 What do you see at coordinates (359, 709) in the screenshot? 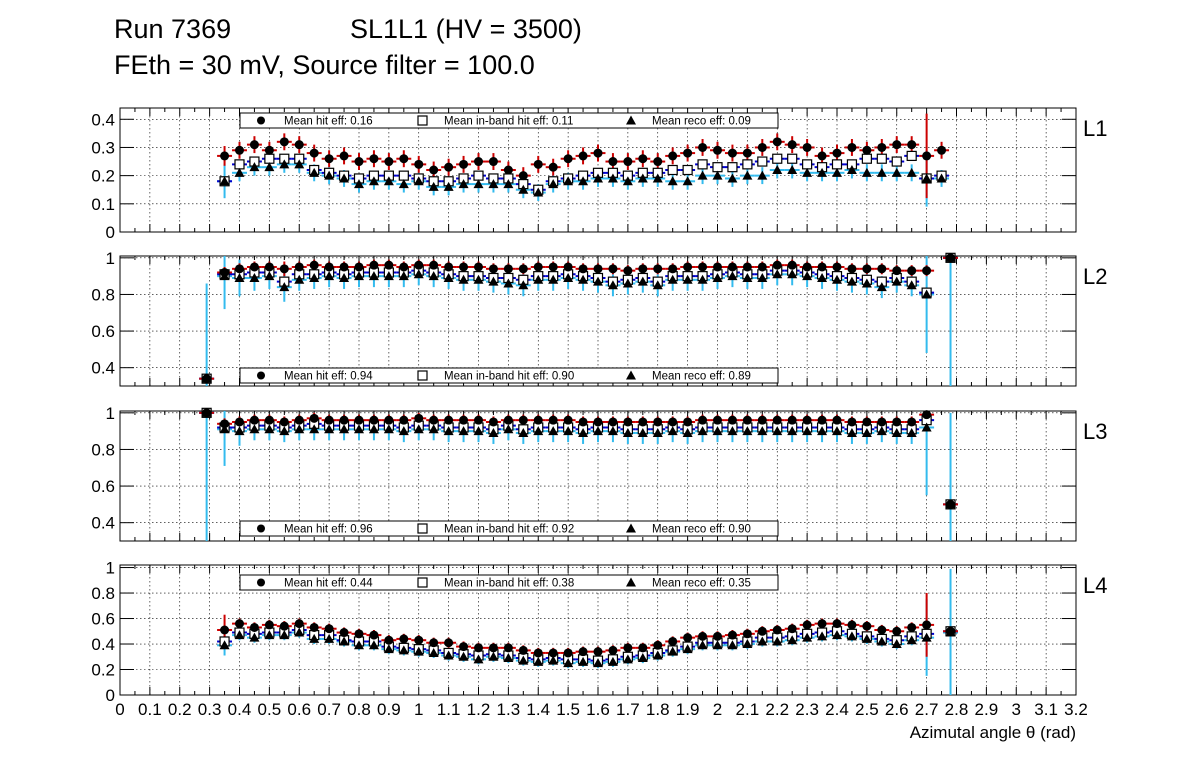
I see `x-tick-label: 0.8` at bounding box center [359, 709].